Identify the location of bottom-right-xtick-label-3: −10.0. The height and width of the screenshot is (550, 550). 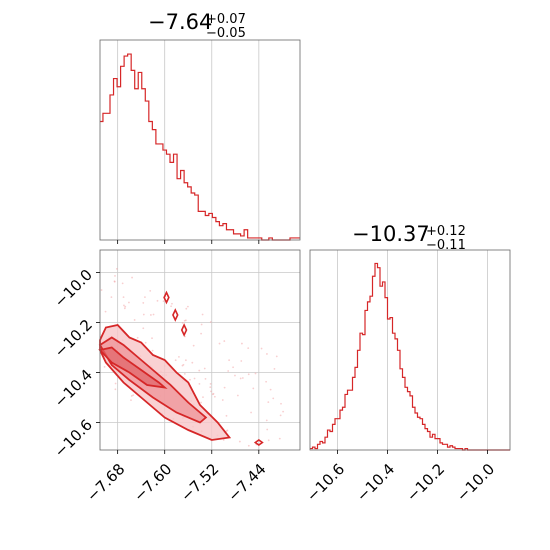
(475, 482).